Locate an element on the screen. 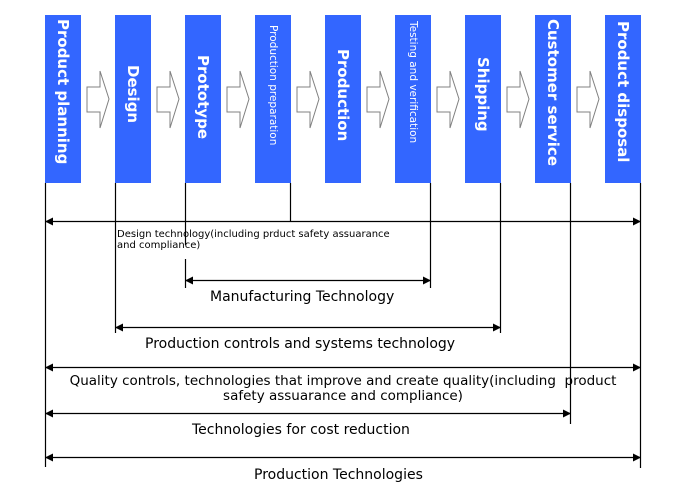  stage-design: Design is located at coordinates (133, 99).